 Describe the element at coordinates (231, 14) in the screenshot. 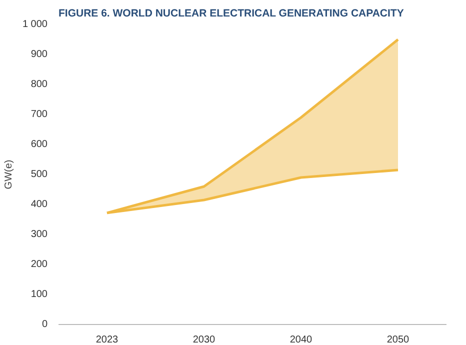

I see `chart-title: FIGURE 6. WORLD NUCLEAR ELECTRICAL GENERATING CAPACITY` at that location.